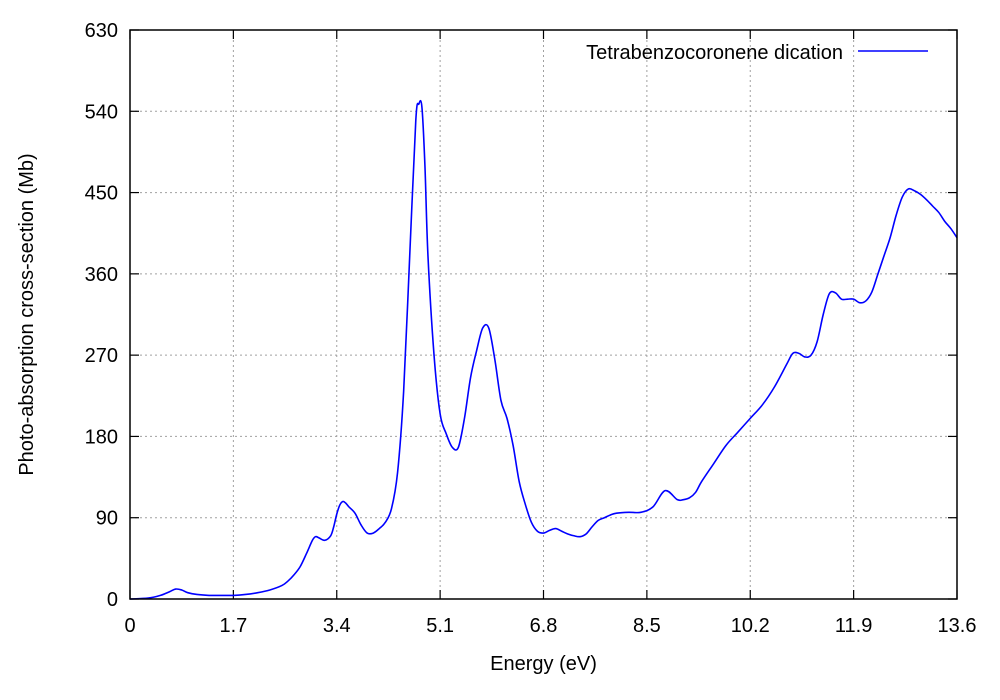 The image size is (1000, 700). What do you see at coordinates (647, 626) in the screenshot?
I see `x-tick-label: 8.5` at bounding box center [647, 626].